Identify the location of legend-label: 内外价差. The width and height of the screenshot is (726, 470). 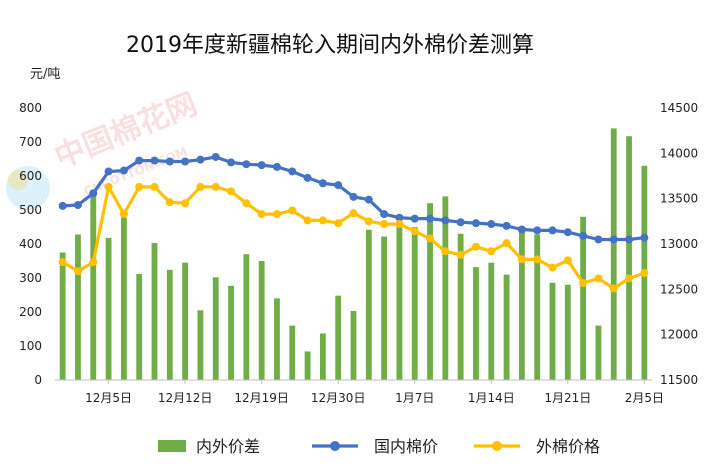
(228, 446).